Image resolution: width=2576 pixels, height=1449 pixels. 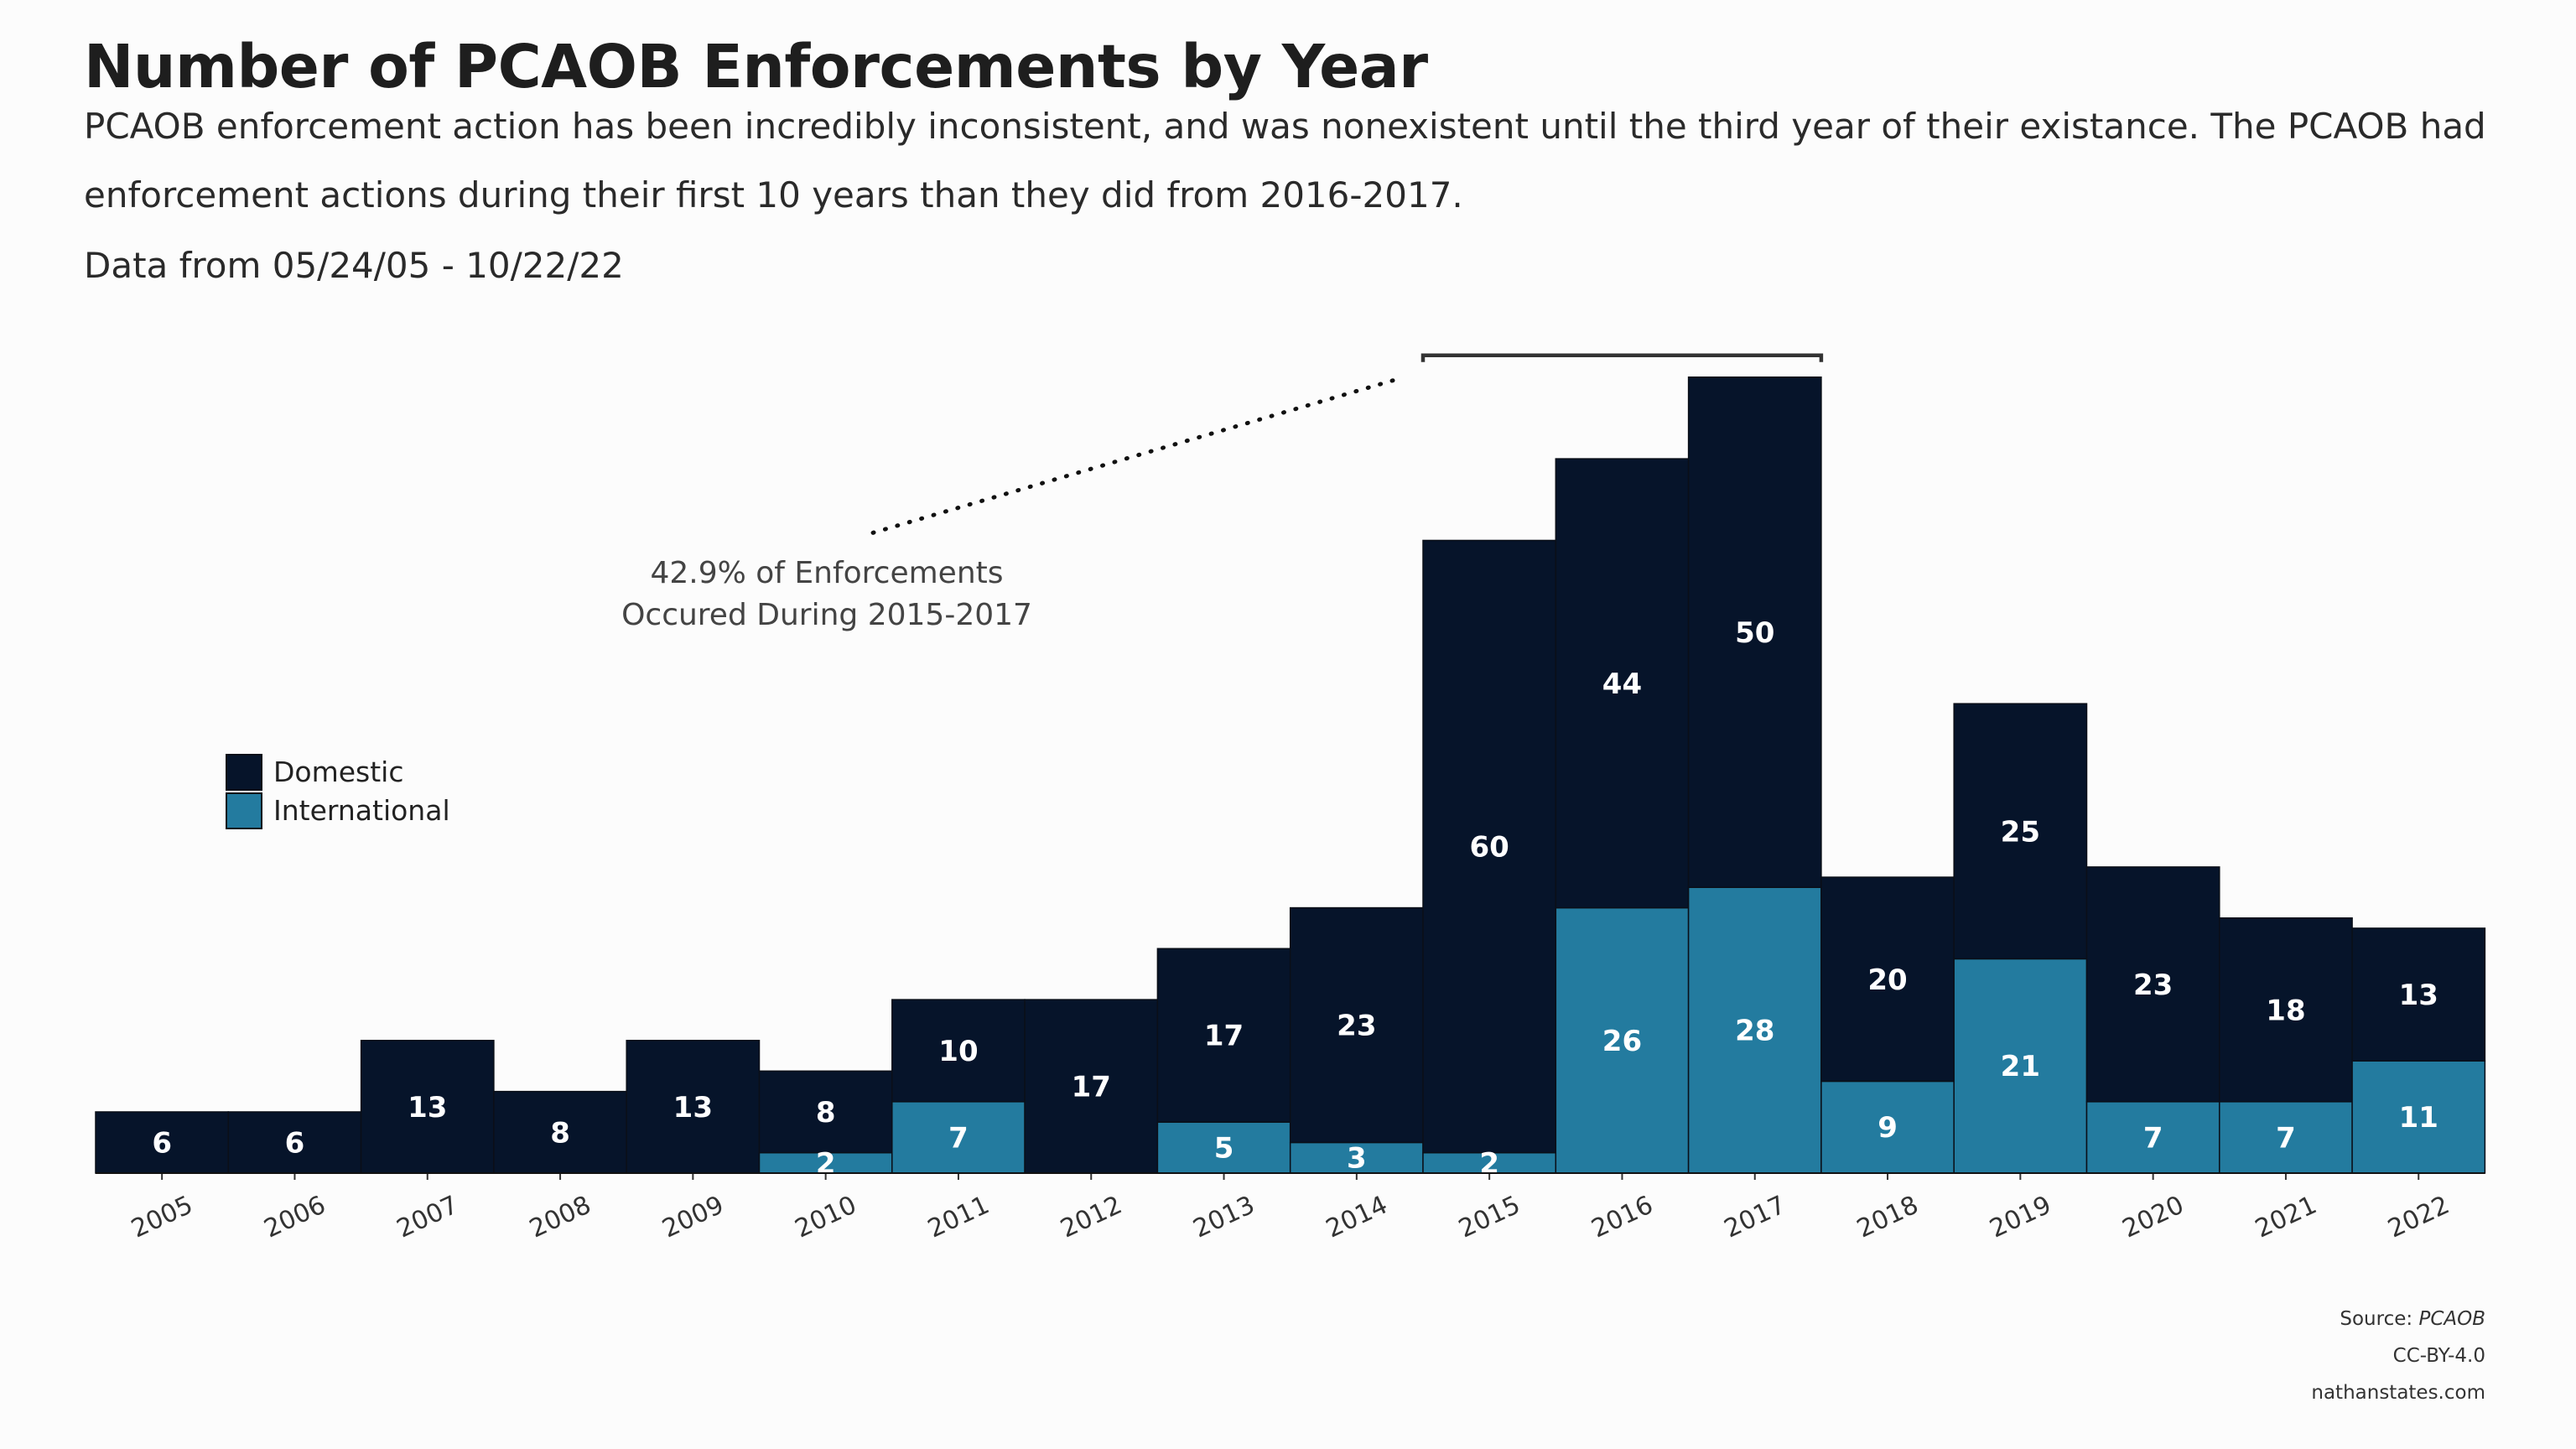 What do you see at coordinates (1091, 1217) in the screenshot?
I see `x-tick-label-2012: 2012` at bounding box center [1091, 1217].